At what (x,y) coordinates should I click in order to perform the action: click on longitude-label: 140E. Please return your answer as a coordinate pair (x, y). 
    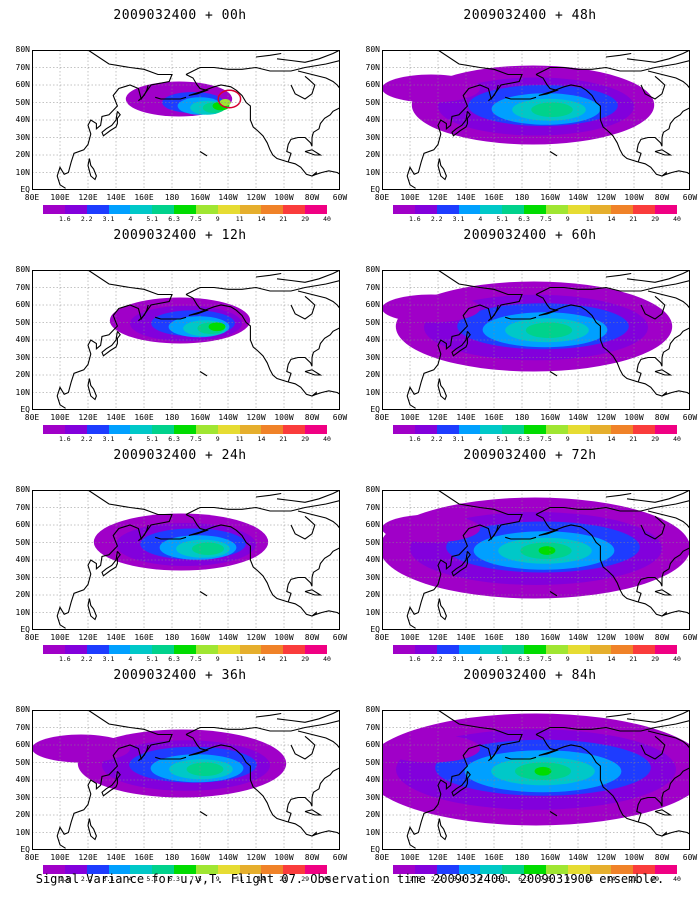
    Looking at the image, I should click on (466, 637).